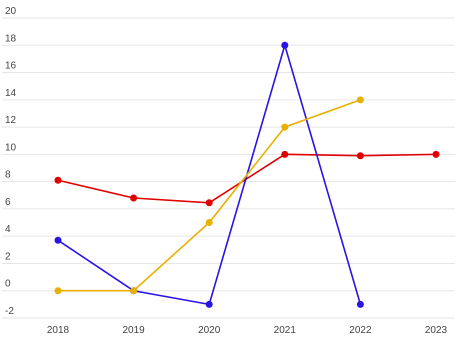 The height and width of the screenshot is (340, 457). What do you see at coordinates (58, 330) in the screenshot?
I see `x-tick-label: 2018` at bounding box center [58, 330].